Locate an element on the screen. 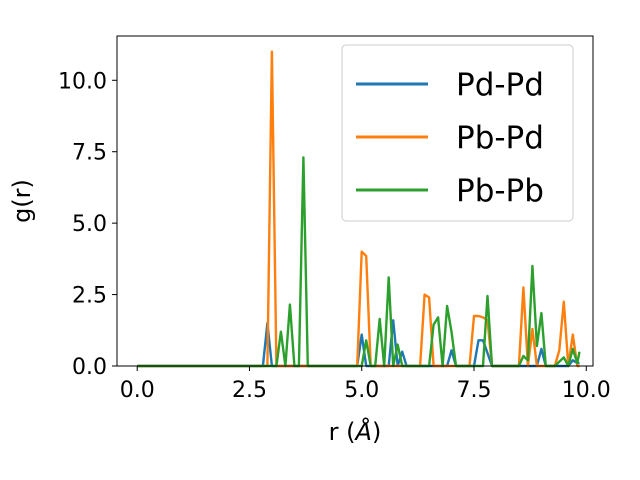  x-tick-label: 0.0 is located at coordinates (137, 390).